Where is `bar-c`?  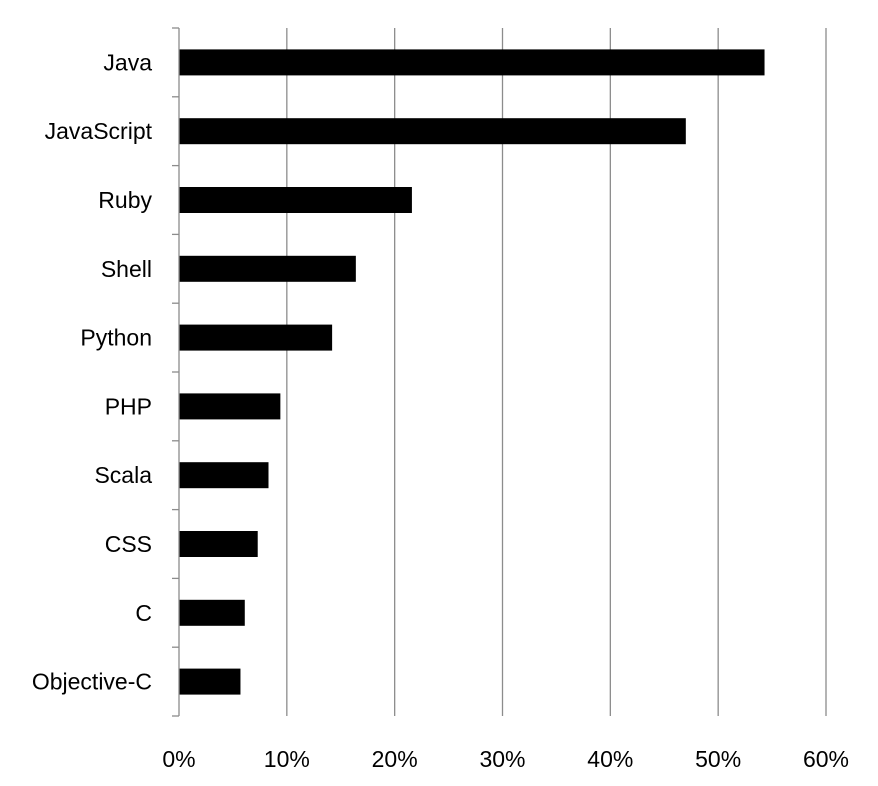 bar-c is located at coordinates (212, 612).